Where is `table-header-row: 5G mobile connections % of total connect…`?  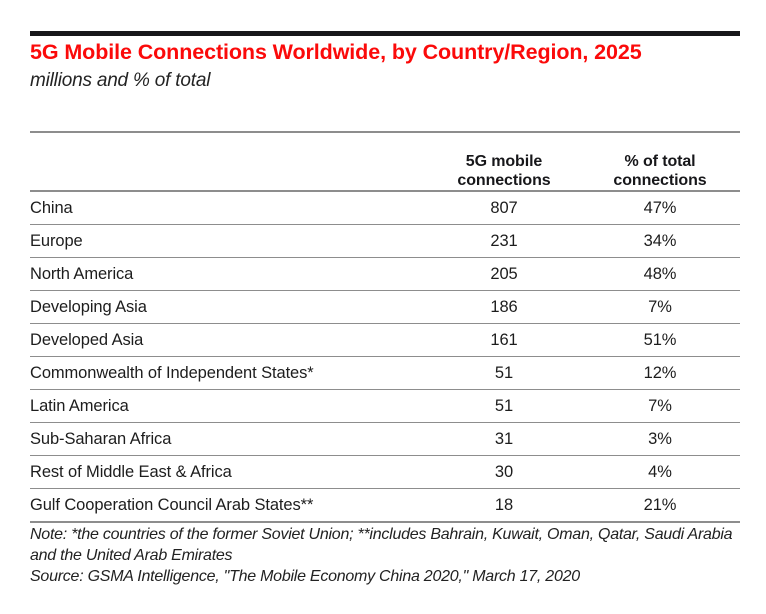
table-header-row: 5G mobile connections % of total connect… is located at coordinates (385, 161).